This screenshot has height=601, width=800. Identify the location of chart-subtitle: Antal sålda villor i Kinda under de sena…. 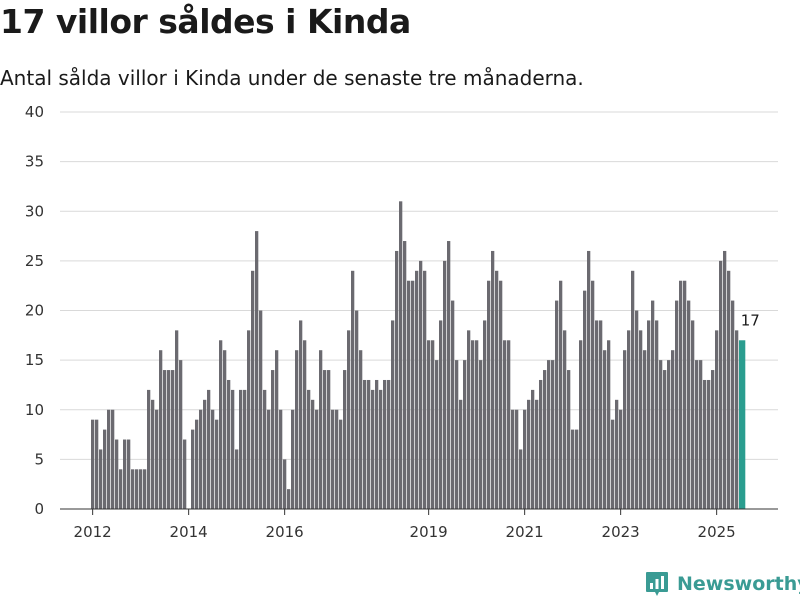
(292, 78).